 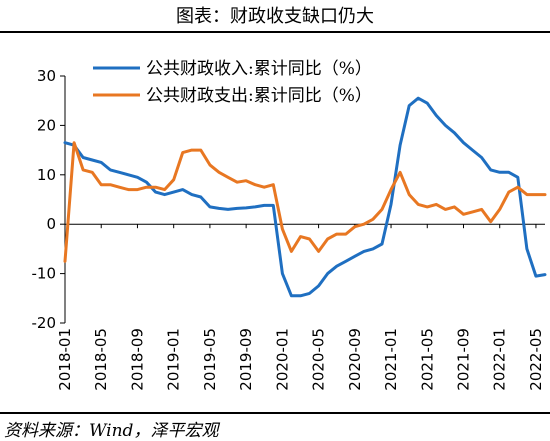 What do you see at coordinates (282, 359) in the screenshot?
I see `x-tick-label: 2020-01` at bounding box center [282, 359].